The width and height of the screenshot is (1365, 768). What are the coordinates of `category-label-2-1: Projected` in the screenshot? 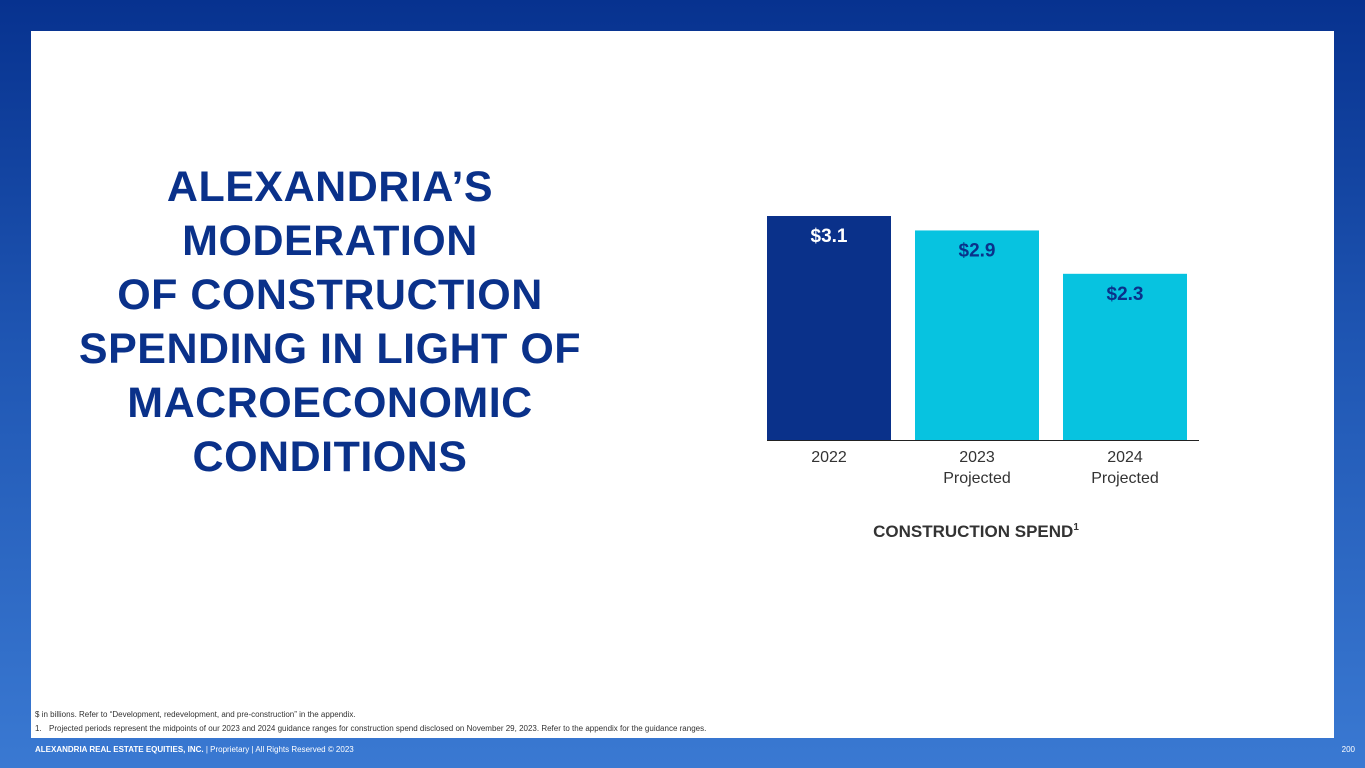 It's located at (1125, 478).